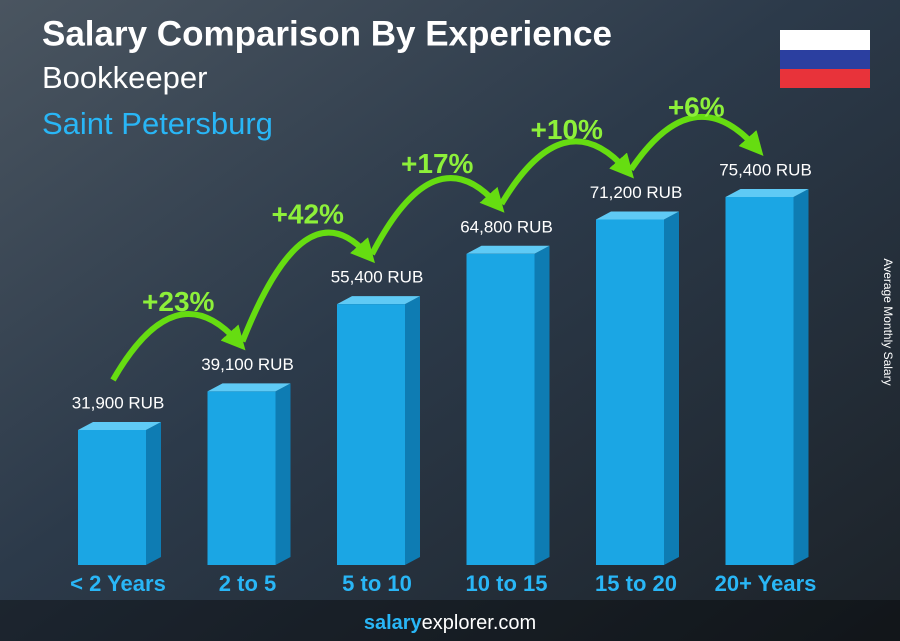  What do you see at coordinates (888, 321) in the screenshot?
I see `axis-label: Average Monthly Salary` at bounding box center [888, 321].